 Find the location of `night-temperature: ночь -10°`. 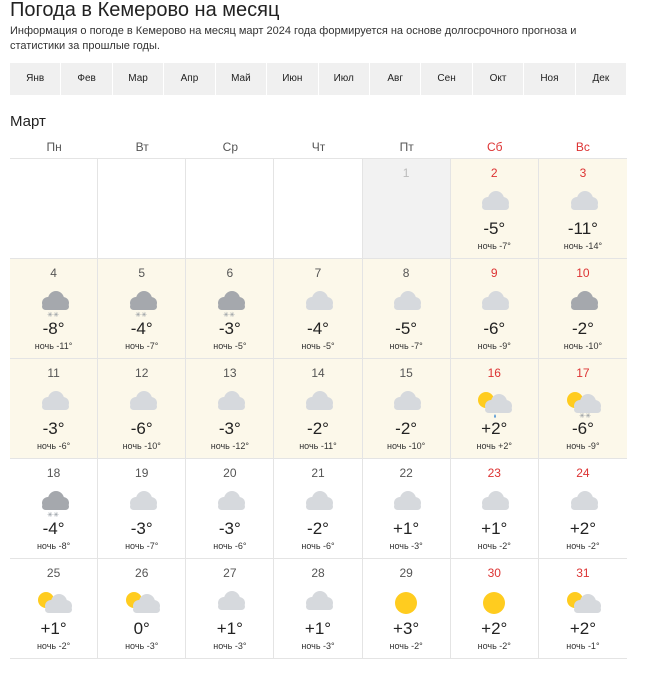

night-temperature: ночь -10° is located at coordinates (583, 346).